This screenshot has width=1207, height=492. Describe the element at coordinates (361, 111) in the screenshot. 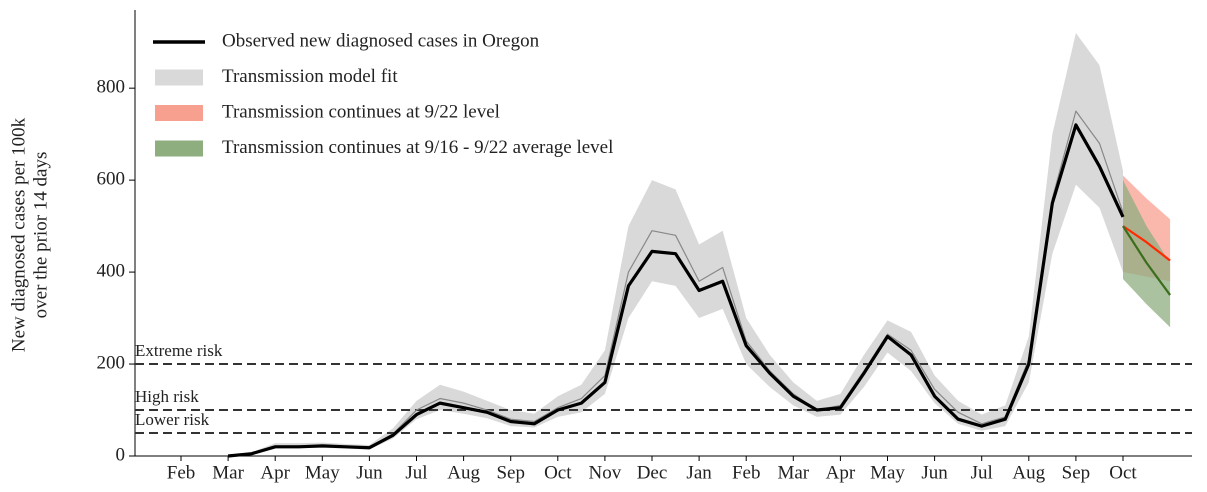

I see `legend-label: Transmission continues at 9/22 level` at that location.